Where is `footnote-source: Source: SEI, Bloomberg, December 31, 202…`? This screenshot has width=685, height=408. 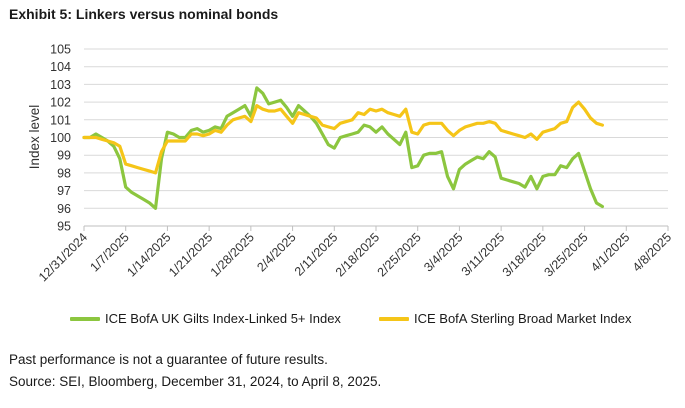
footnote-source: Source: SEI, Bloomberg, December 31, 202… is located at coordinates (195, 381).